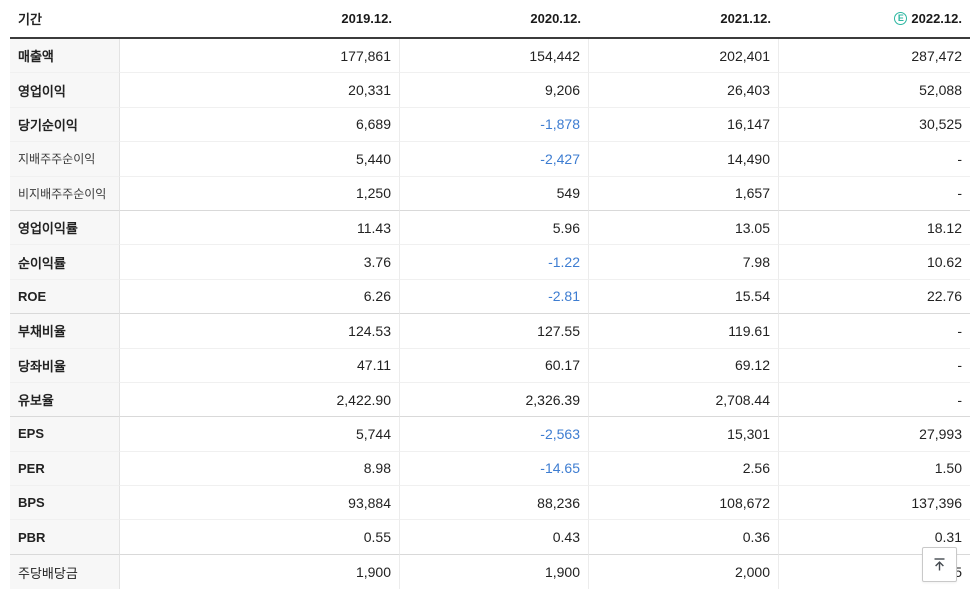 This screenshot has width=970, height=589. I want to click on table-row: 순이익률 3.76 -1.22 7.98 10.62, so click(490, 262).